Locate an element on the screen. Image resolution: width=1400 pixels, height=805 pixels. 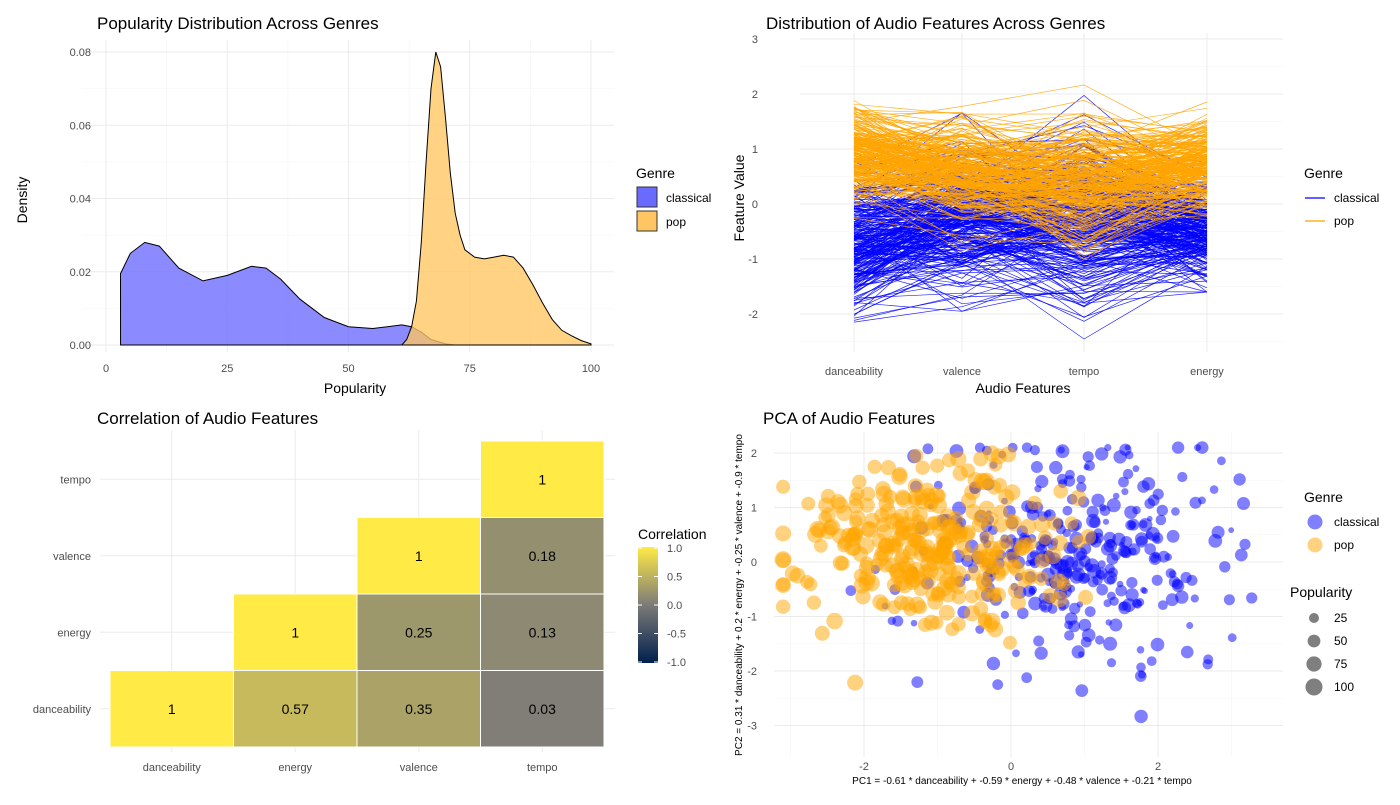
parallel-y-tick-label: 0 is located at coordinates (755, 205).